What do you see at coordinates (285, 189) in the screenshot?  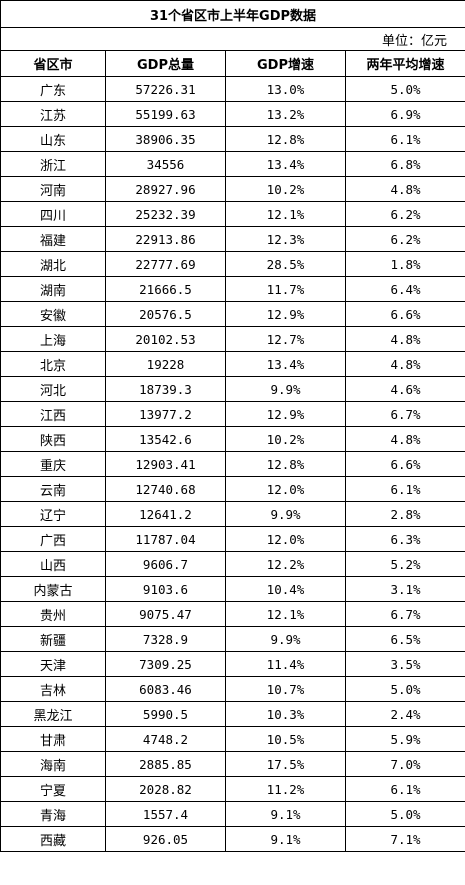 I see `gdp-growth-cell: 10.2%` at bounding box center [285, 189].